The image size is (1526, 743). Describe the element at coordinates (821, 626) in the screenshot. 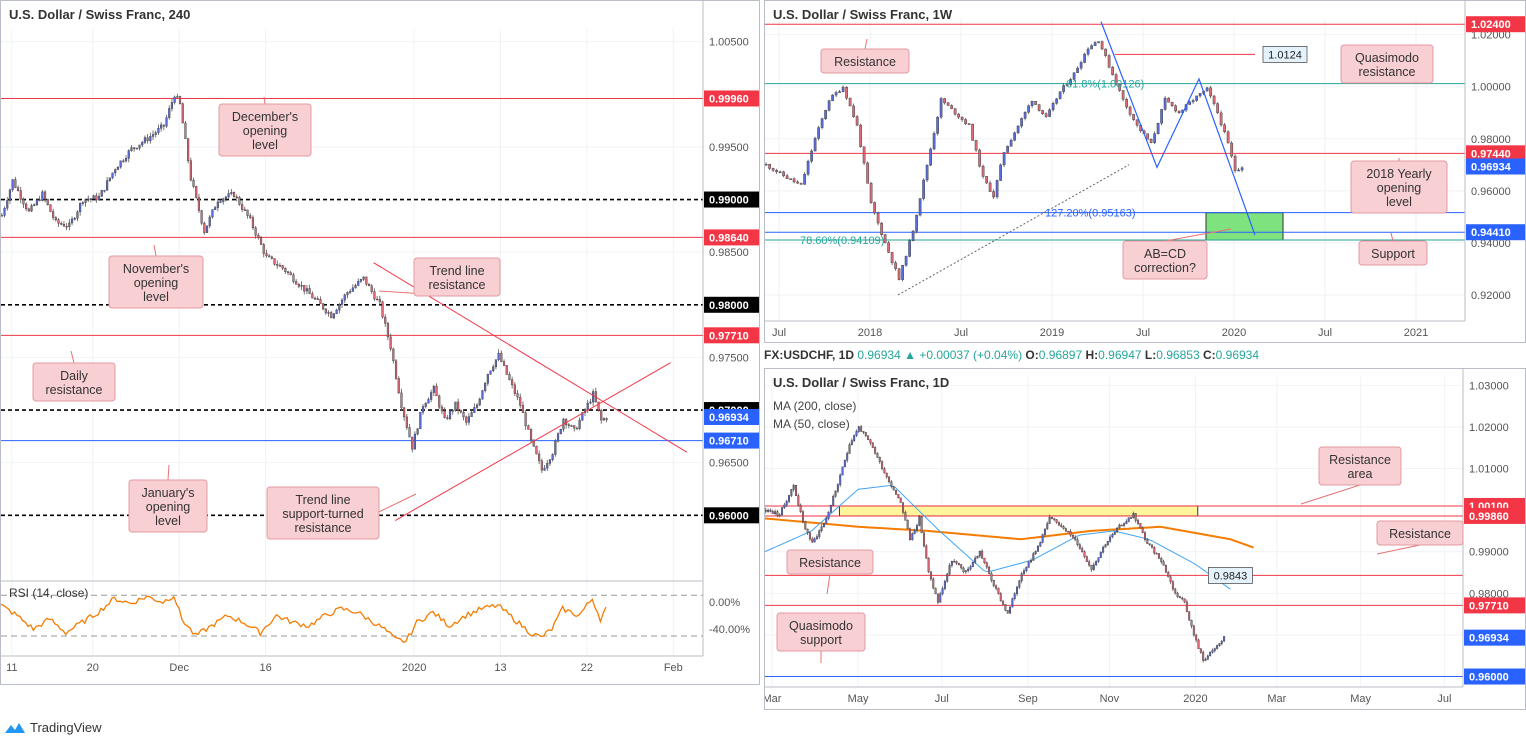

I see `annotation-text: Quasimodo` at that location.